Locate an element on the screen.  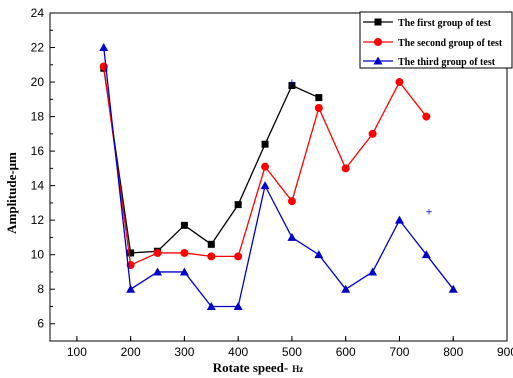
x-axis-unit: Hz is located at coordinates (297, 369).